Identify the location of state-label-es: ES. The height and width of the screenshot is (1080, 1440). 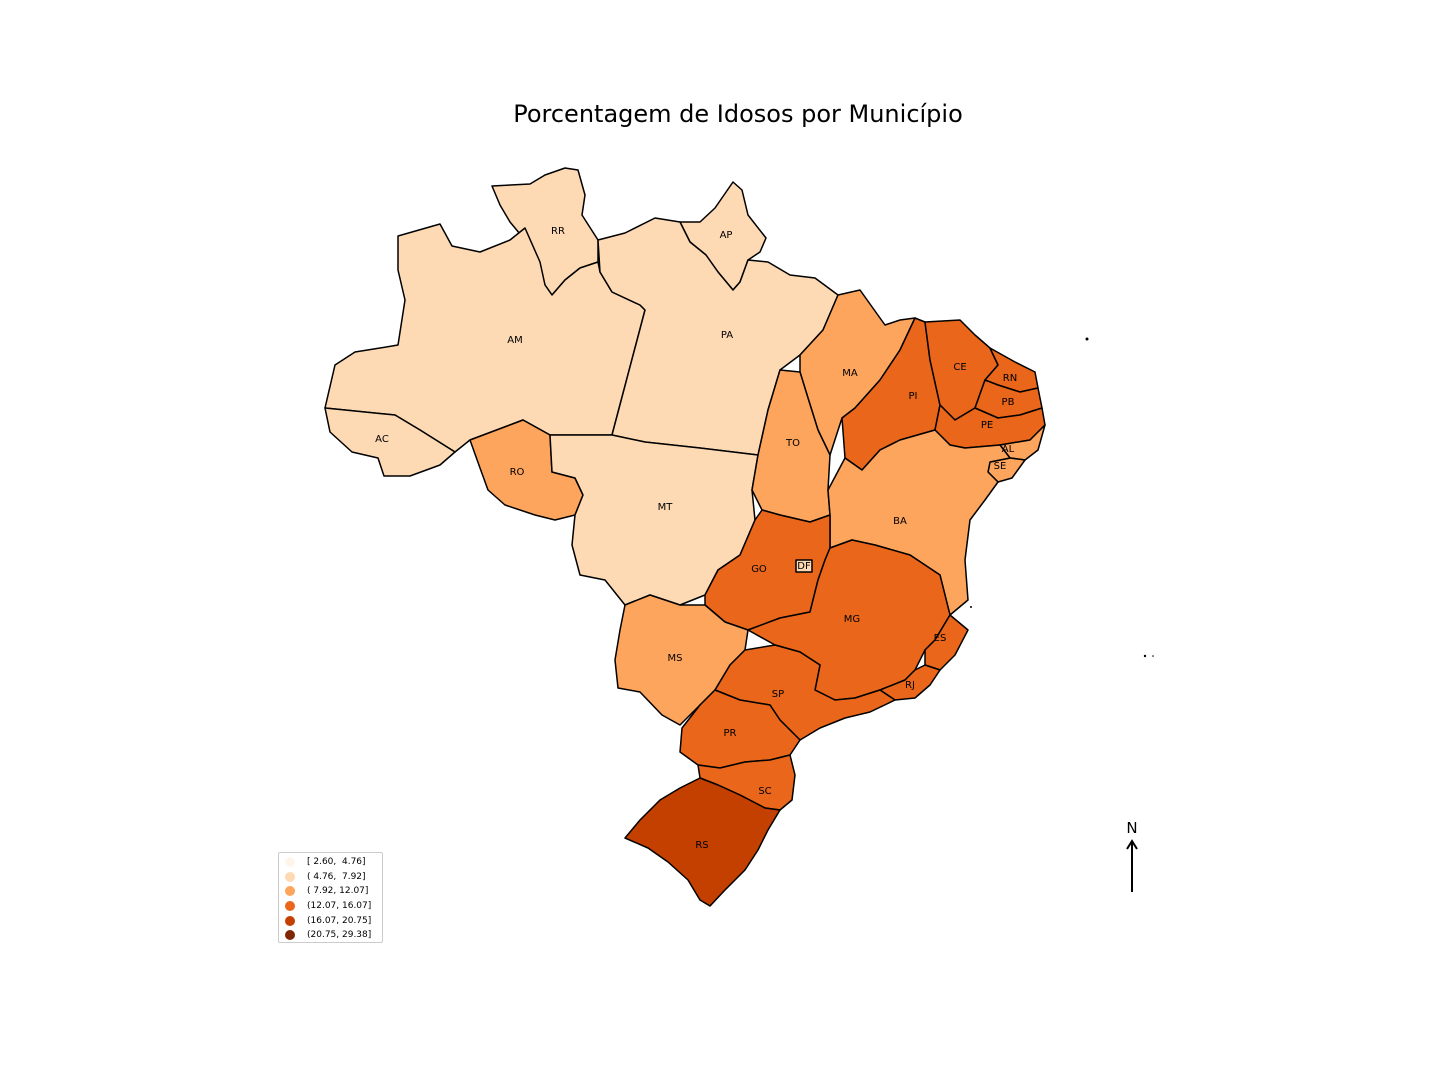
(940, 638).